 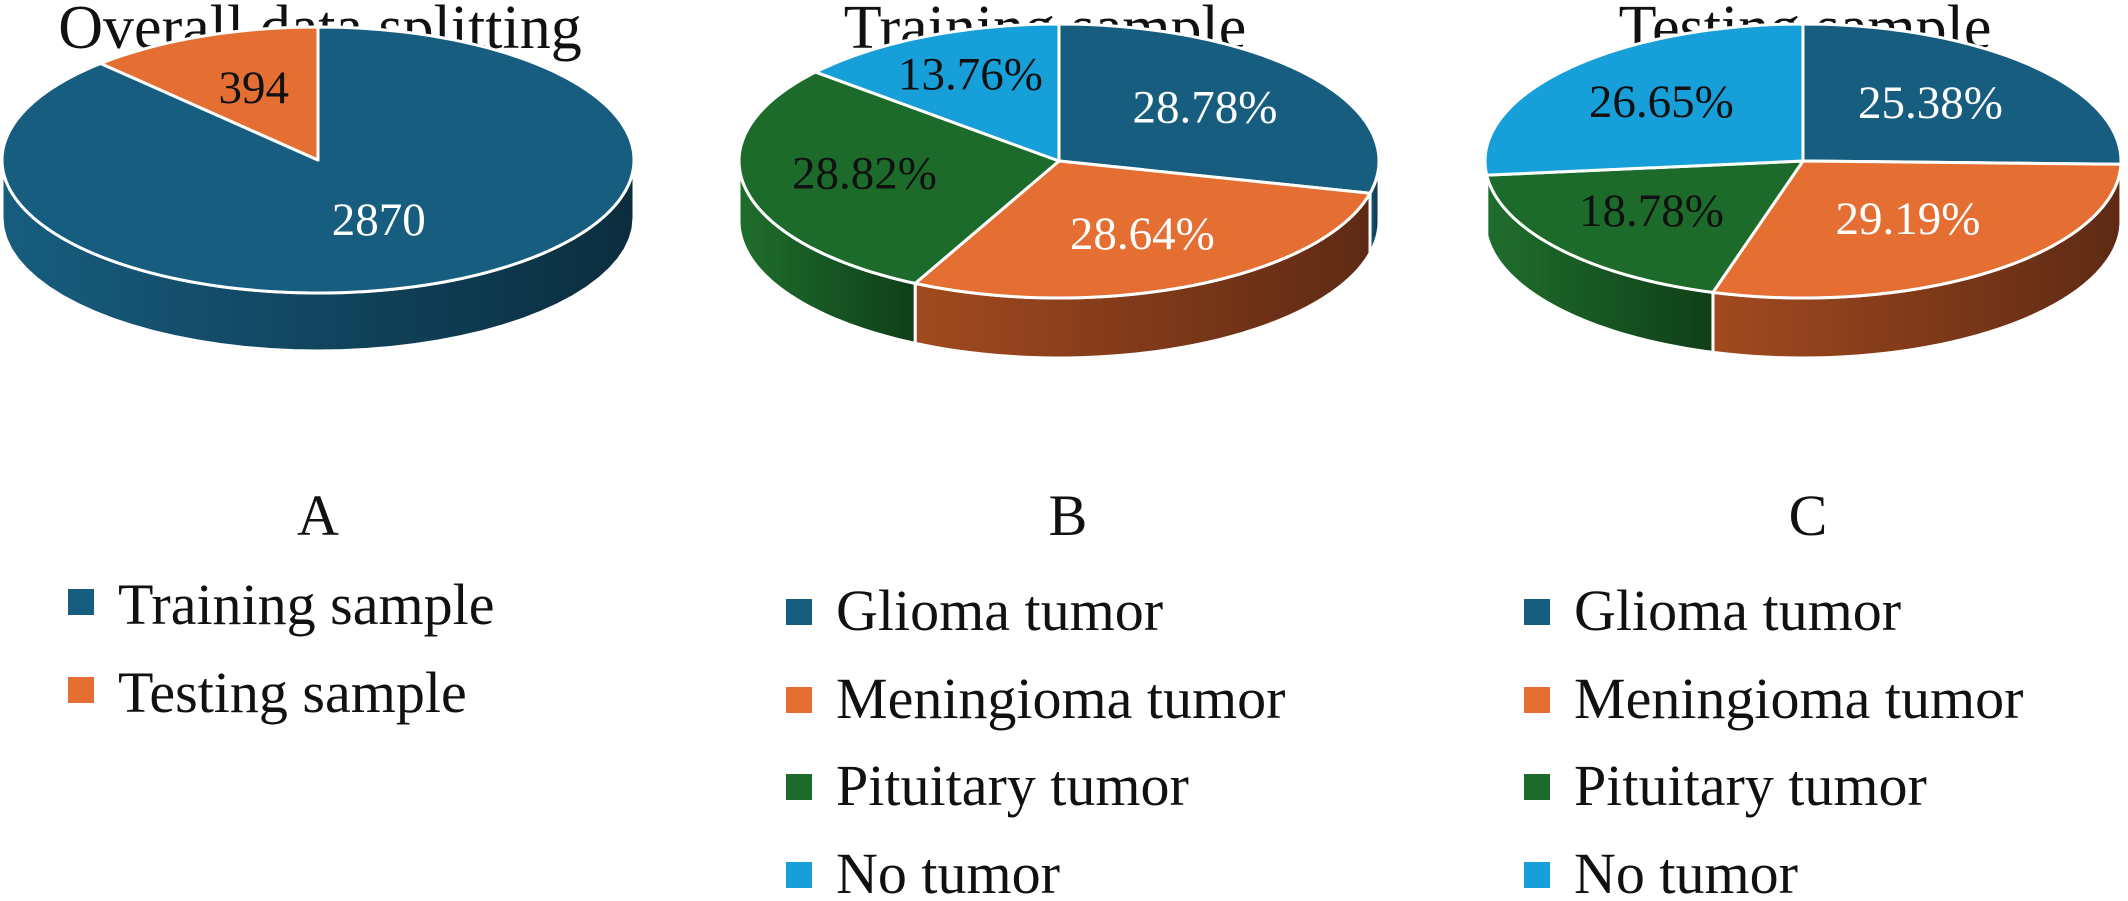 I want to click on legend-label: Testing sample, so click(x=292, y=692).